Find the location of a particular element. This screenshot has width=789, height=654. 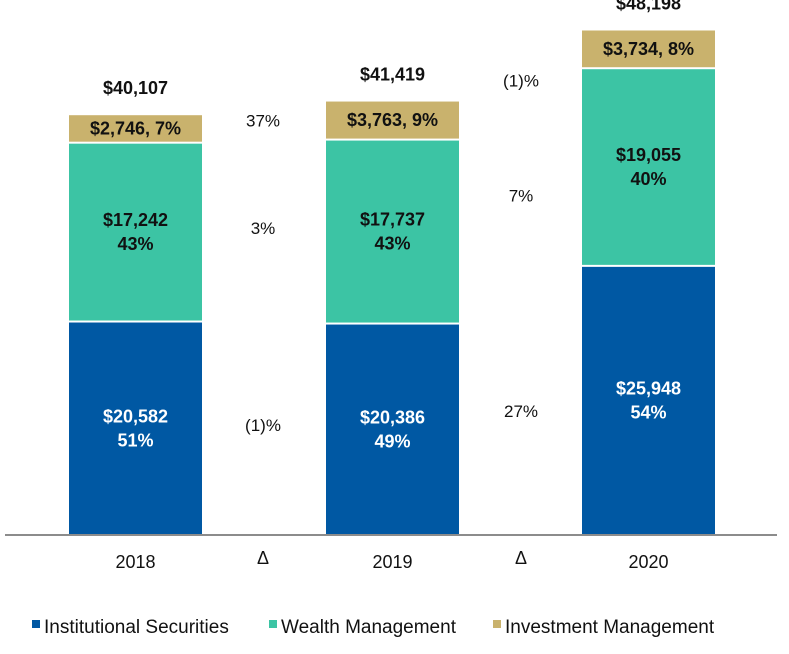

x-tick-label: 2019 is located at coordinates (392, 562).